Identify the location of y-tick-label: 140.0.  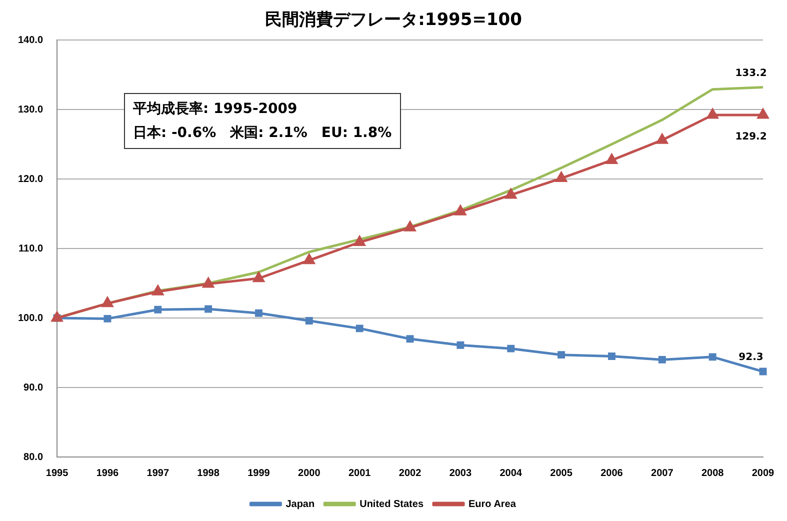
(31, 40).